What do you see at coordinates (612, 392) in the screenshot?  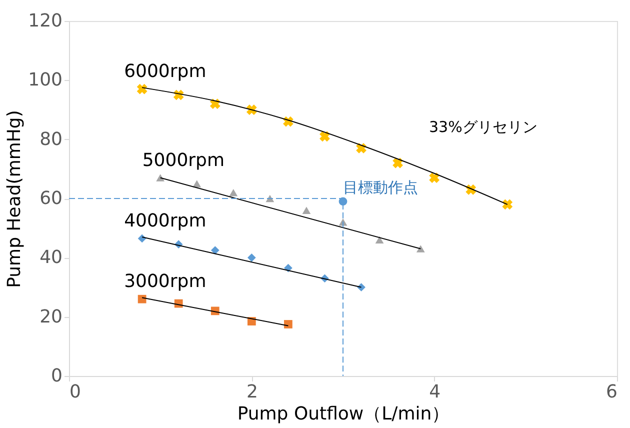 I see `x-tick-label: 6` at bounding box center [612, 392].